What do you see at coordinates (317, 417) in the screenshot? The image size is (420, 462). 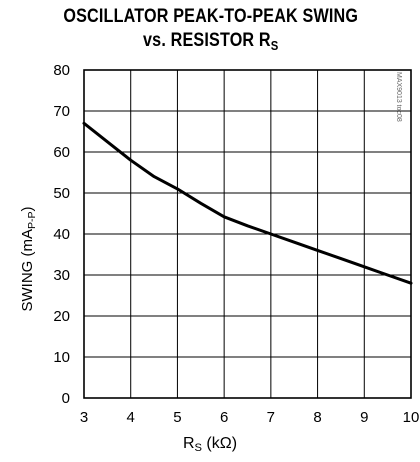 I see `x-tick-label: 8` at bounding box center [317, 417].